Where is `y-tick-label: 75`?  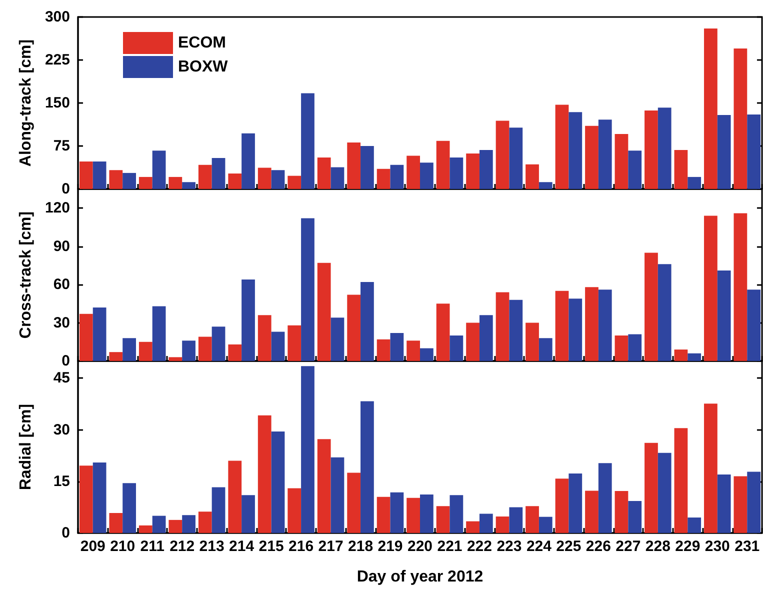
y-tick-label: 75 is located at coordinates (61, 146).